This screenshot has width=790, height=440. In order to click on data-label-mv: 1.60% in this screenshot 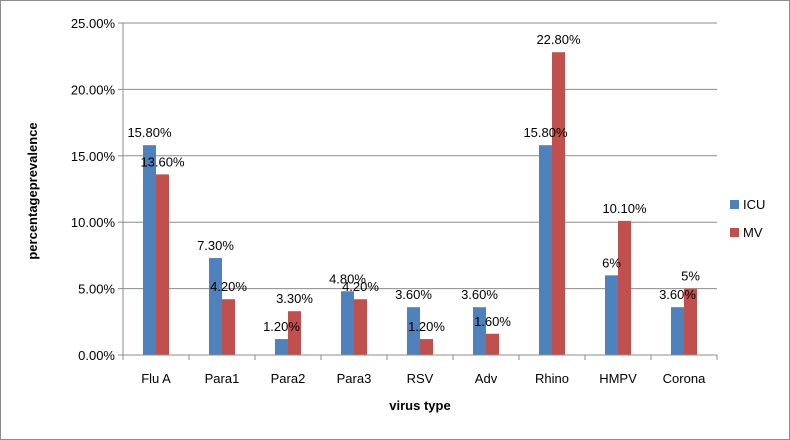, I will do `click(492, 321)`.